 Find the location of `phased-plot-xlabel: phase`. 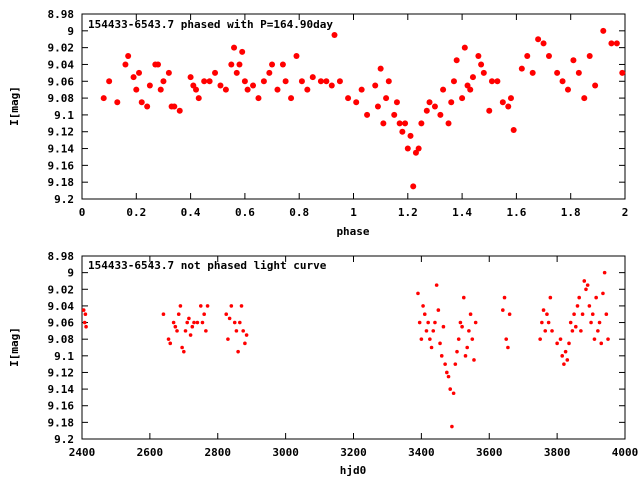

phased-plot-xlabel: phase is located at coordinates (352, 231).